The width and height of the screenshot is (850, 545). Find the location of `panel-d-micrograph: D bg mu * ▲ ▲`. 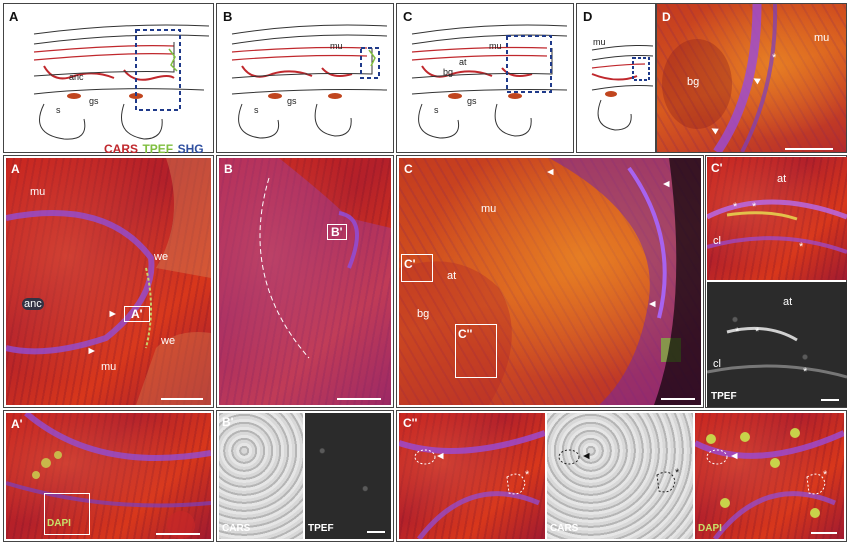

panel-d-micrograph: D bg mu * ▲ ▲ is located at coordinates (751, 78).